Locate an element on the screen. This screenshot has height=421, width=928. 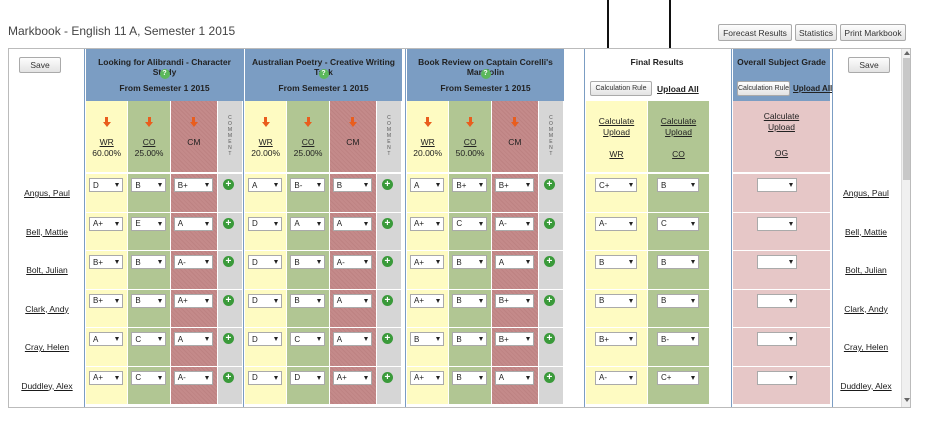
student-name-link: Duddley, Alex is located at coordinates (47, 385).